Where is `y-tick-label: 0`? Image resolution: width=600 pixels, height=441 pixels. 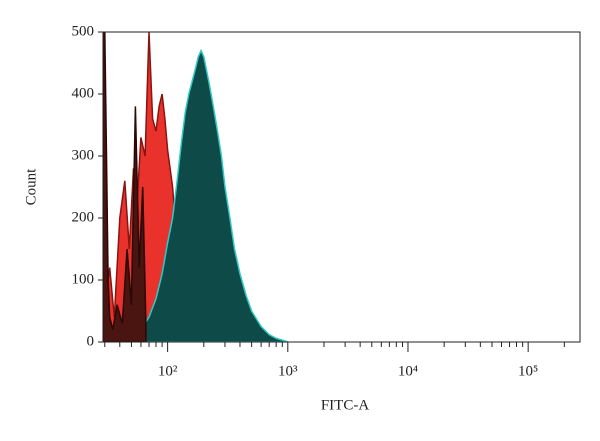 y-tick-label: 0 is located at coordinates (91, 341).